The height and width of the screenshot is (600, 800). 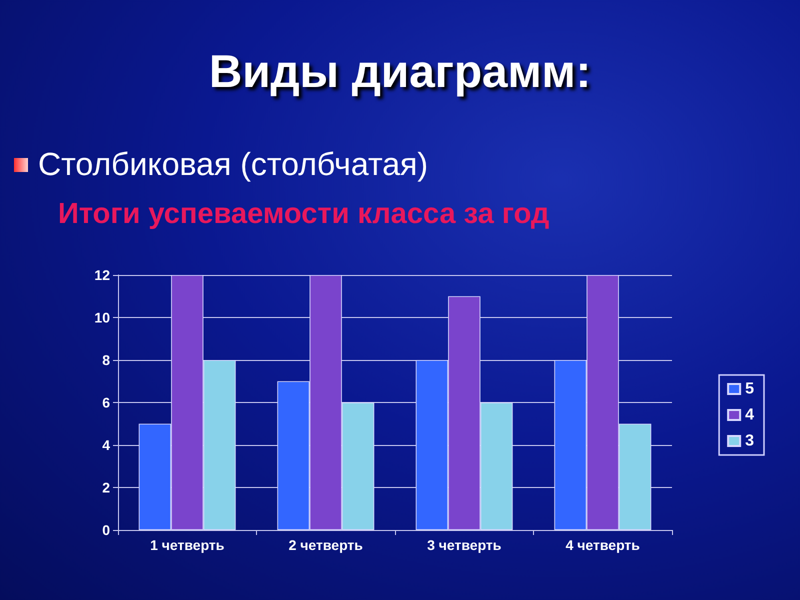 I want to click on x-tick-label: 1 четверть, so click(x=187, y=545).